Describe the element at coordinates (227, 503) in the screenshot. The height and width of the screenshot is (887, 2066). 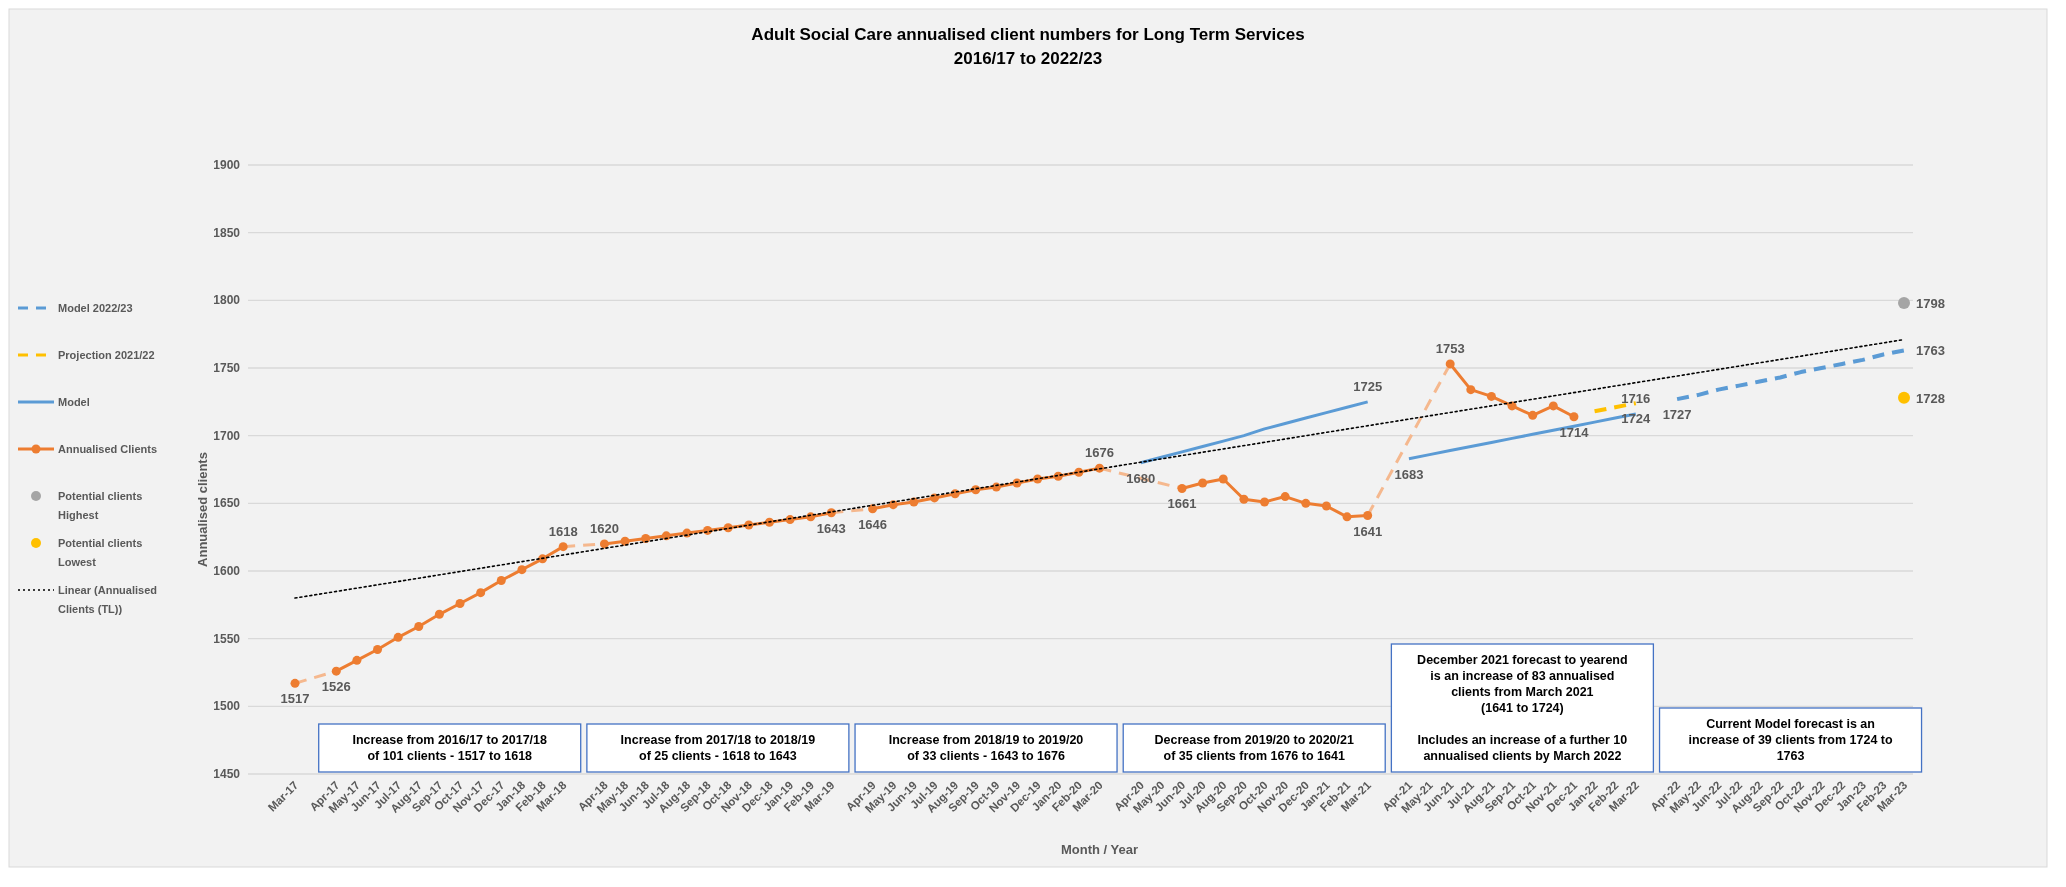
I see `y-tick-label: 1650` at that location.